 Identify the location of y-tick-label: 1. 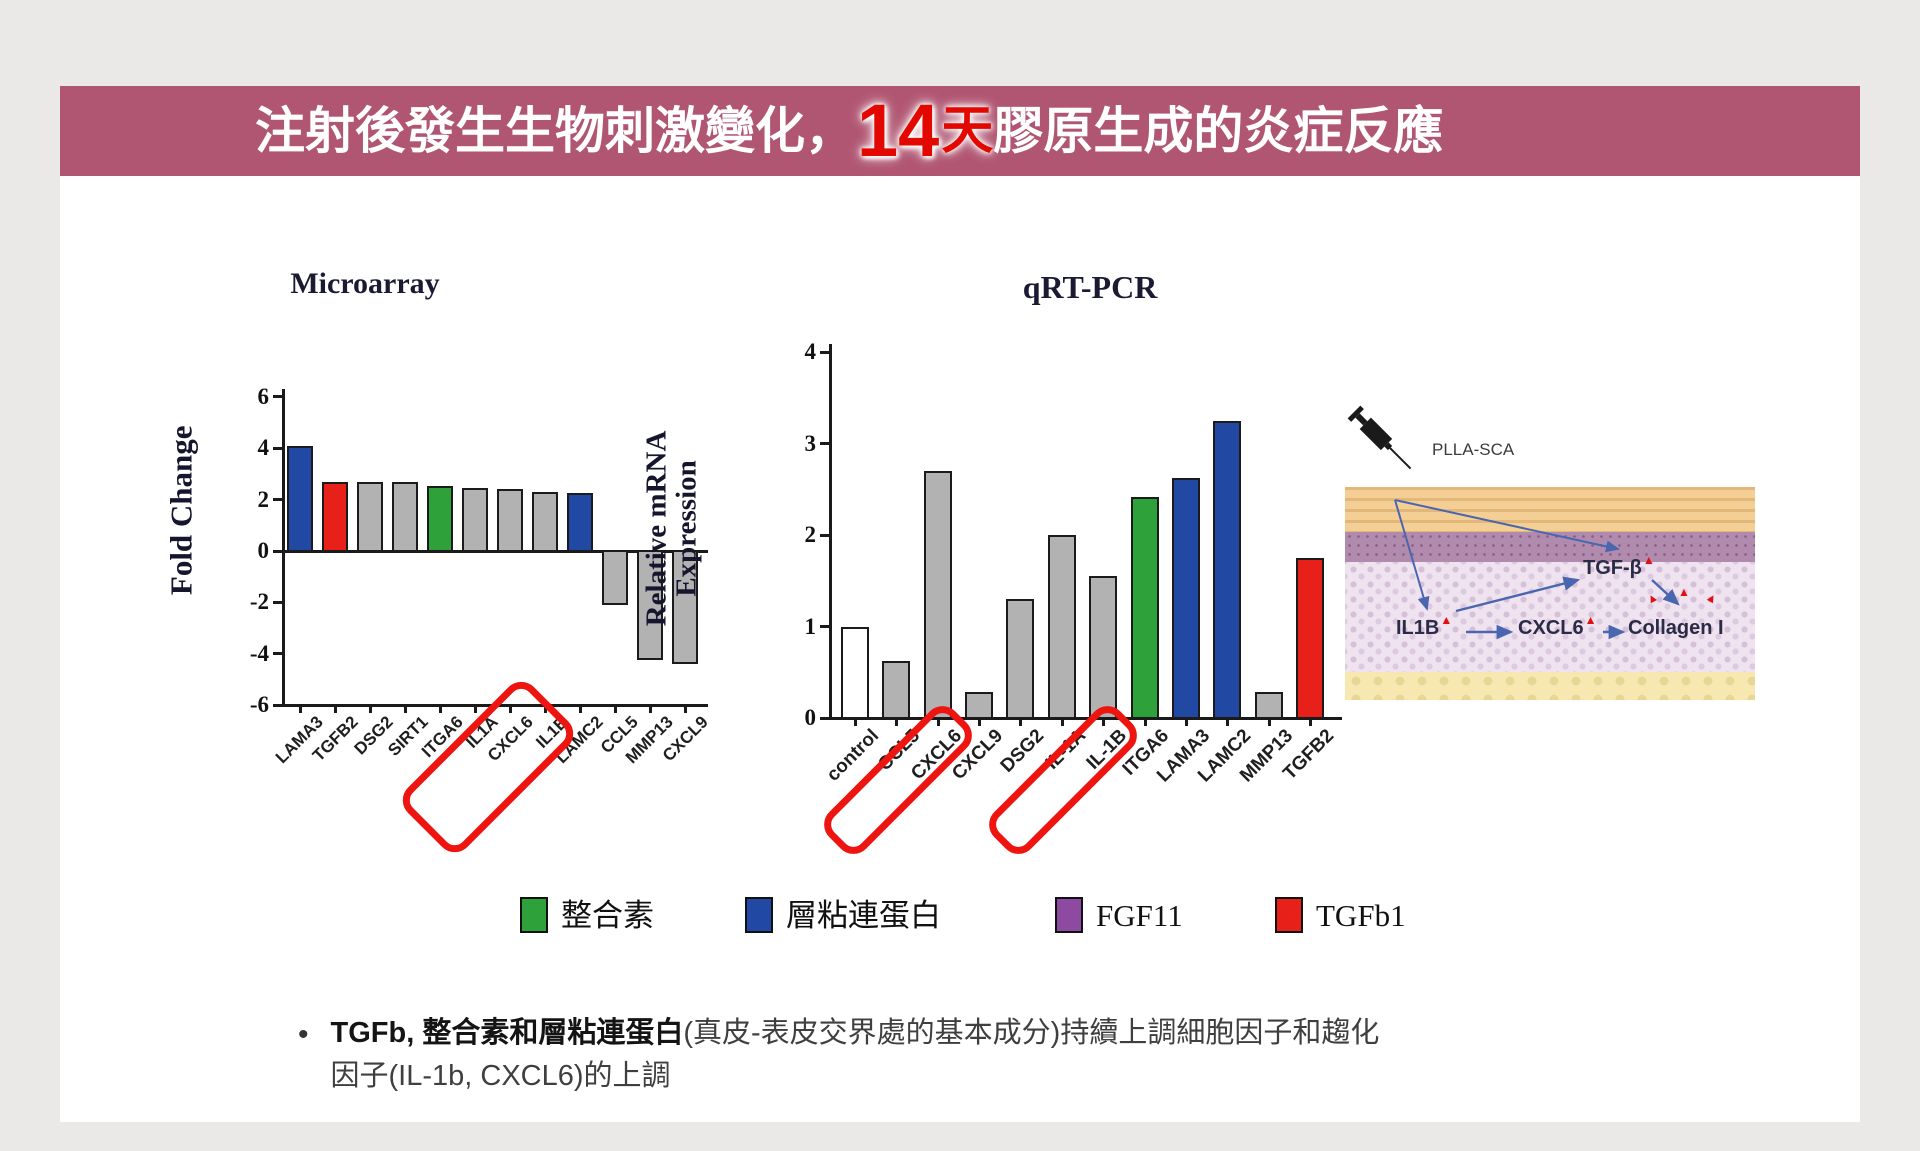
(810, 626).